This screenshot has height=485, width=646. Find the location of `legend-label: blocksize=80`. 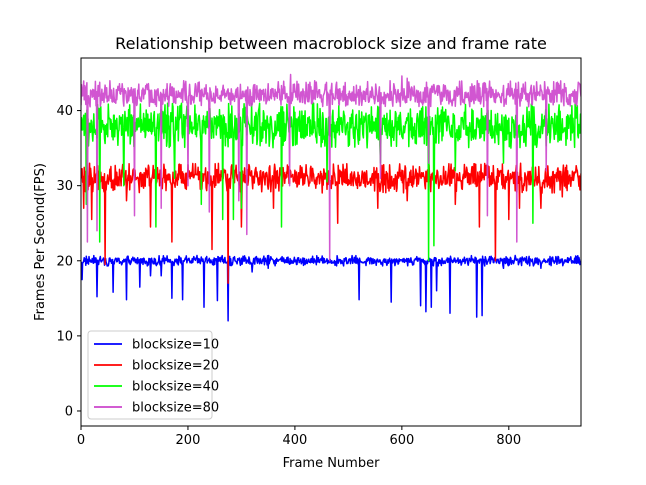

legend-label: blocksize=80 is located at coordinates (175, 408).